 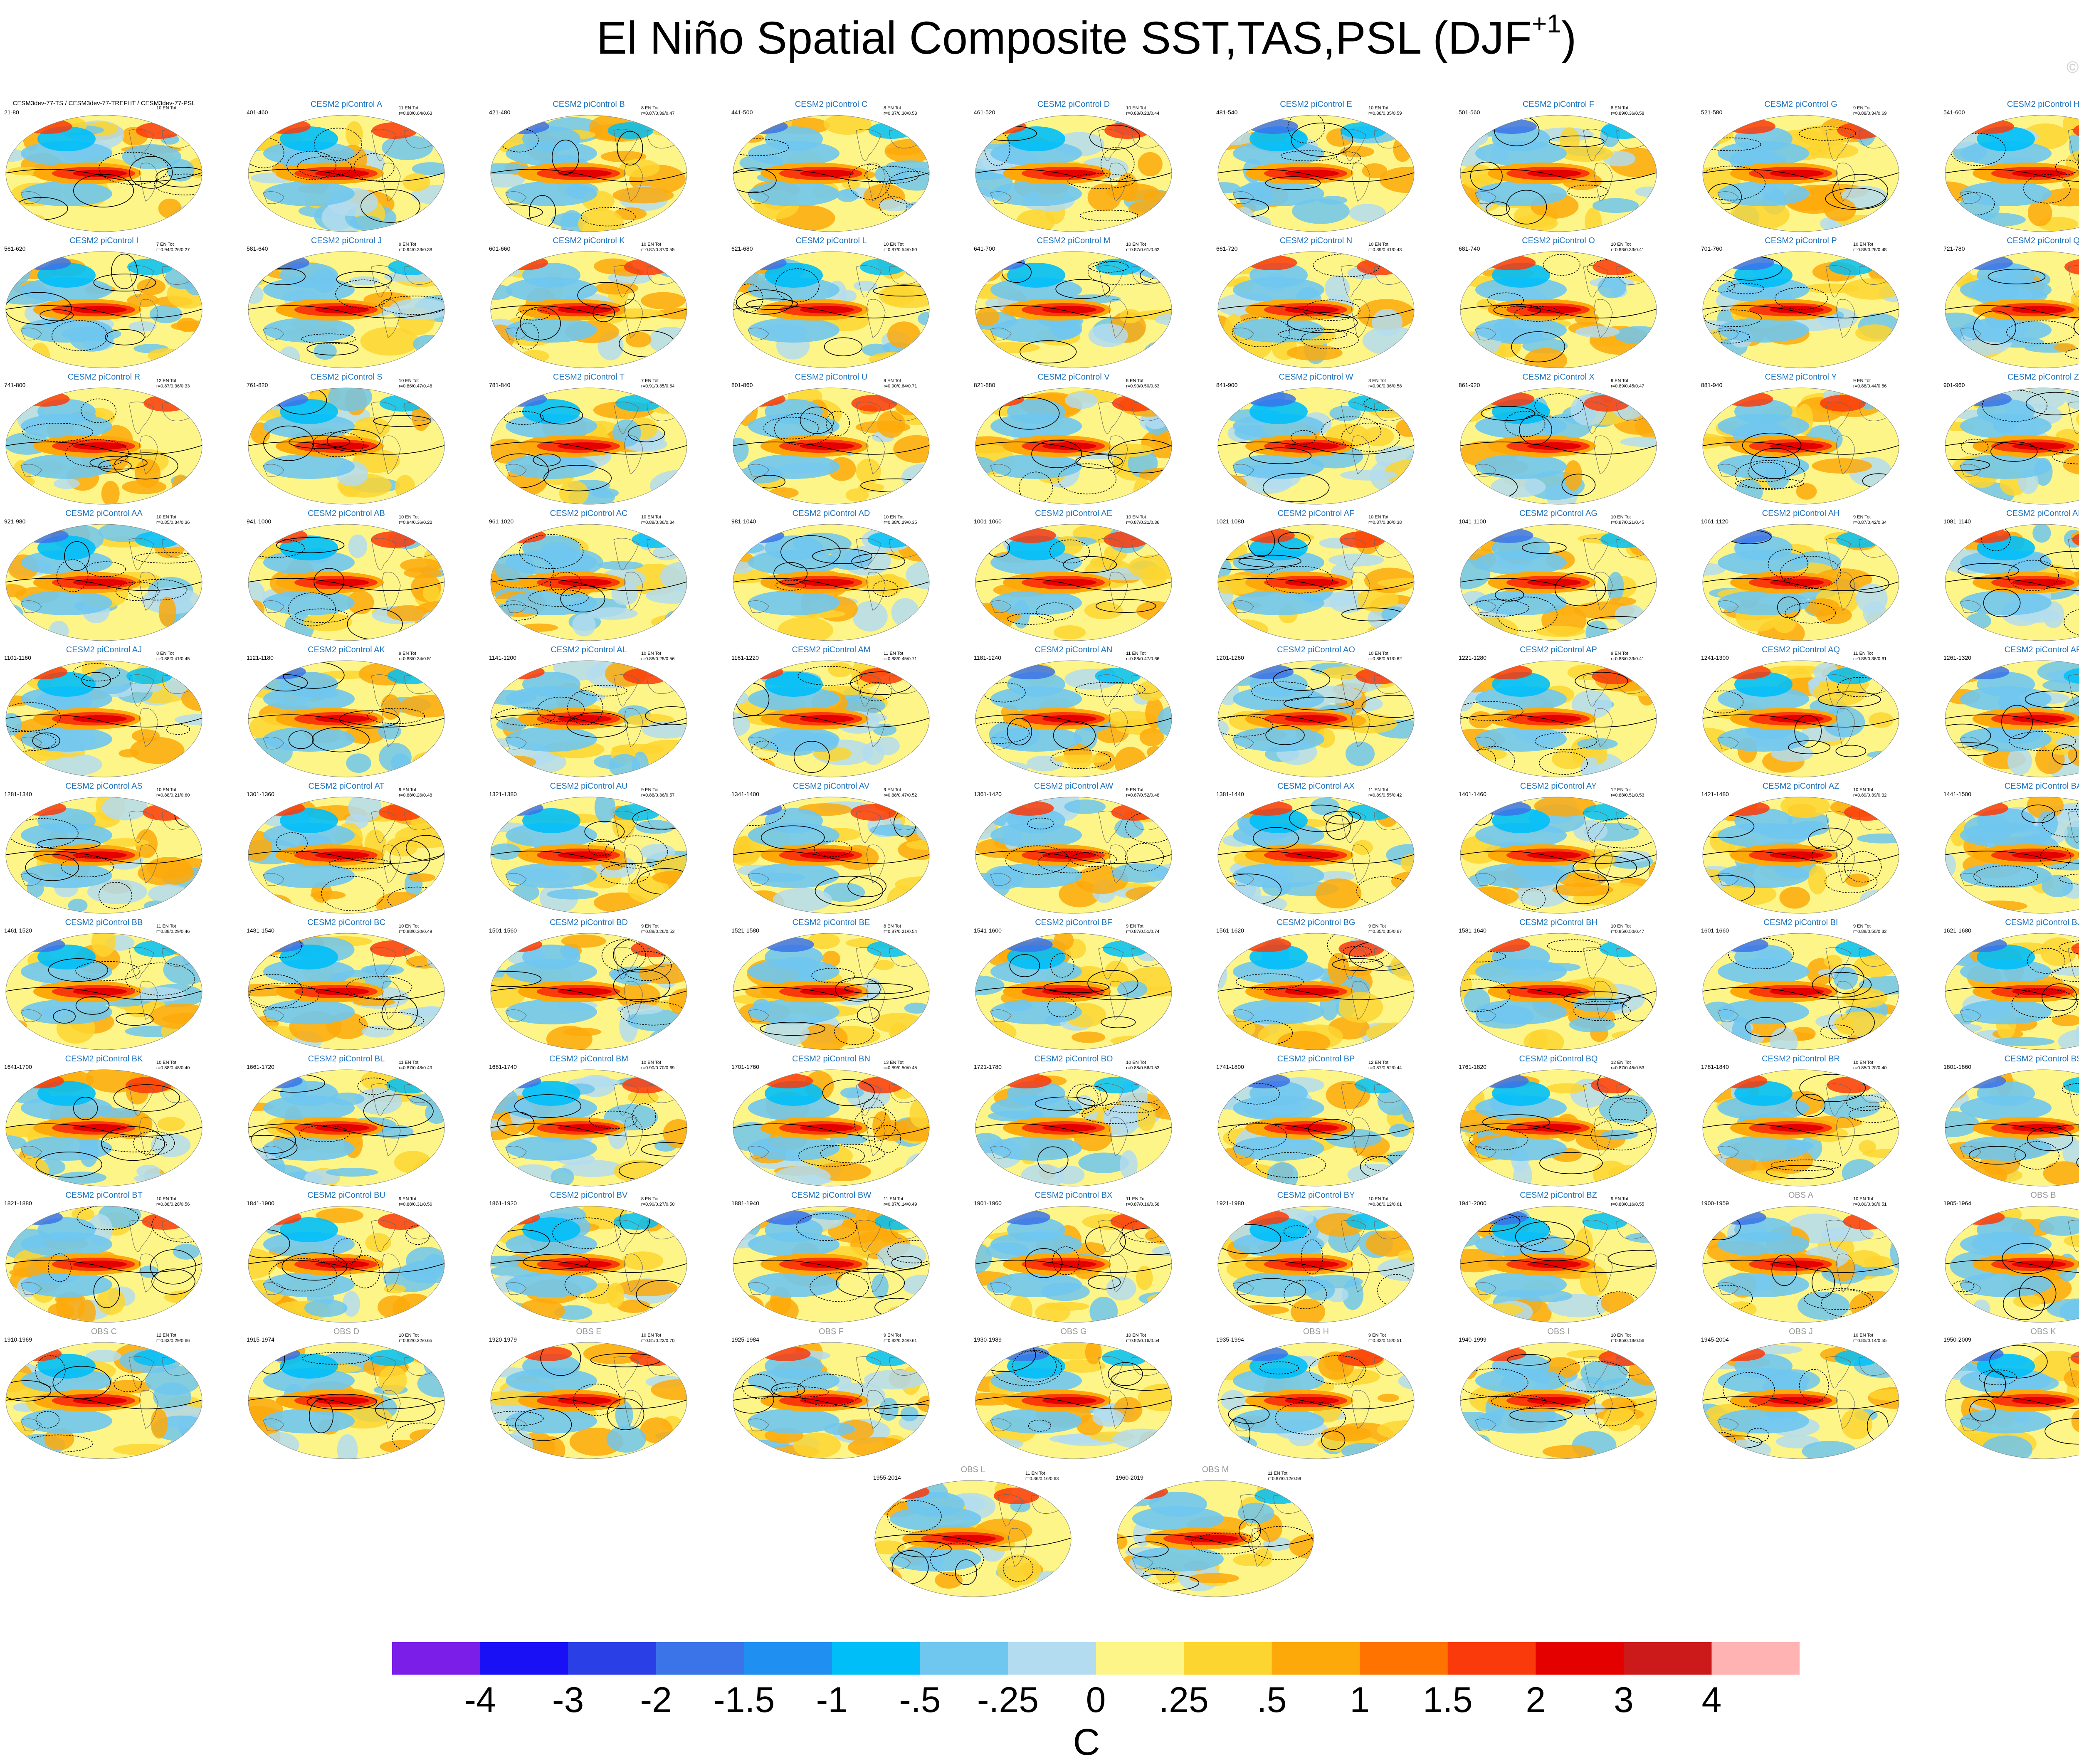 I want to click on panel-years: 1801-1860, so click(x=1957, y=1067).